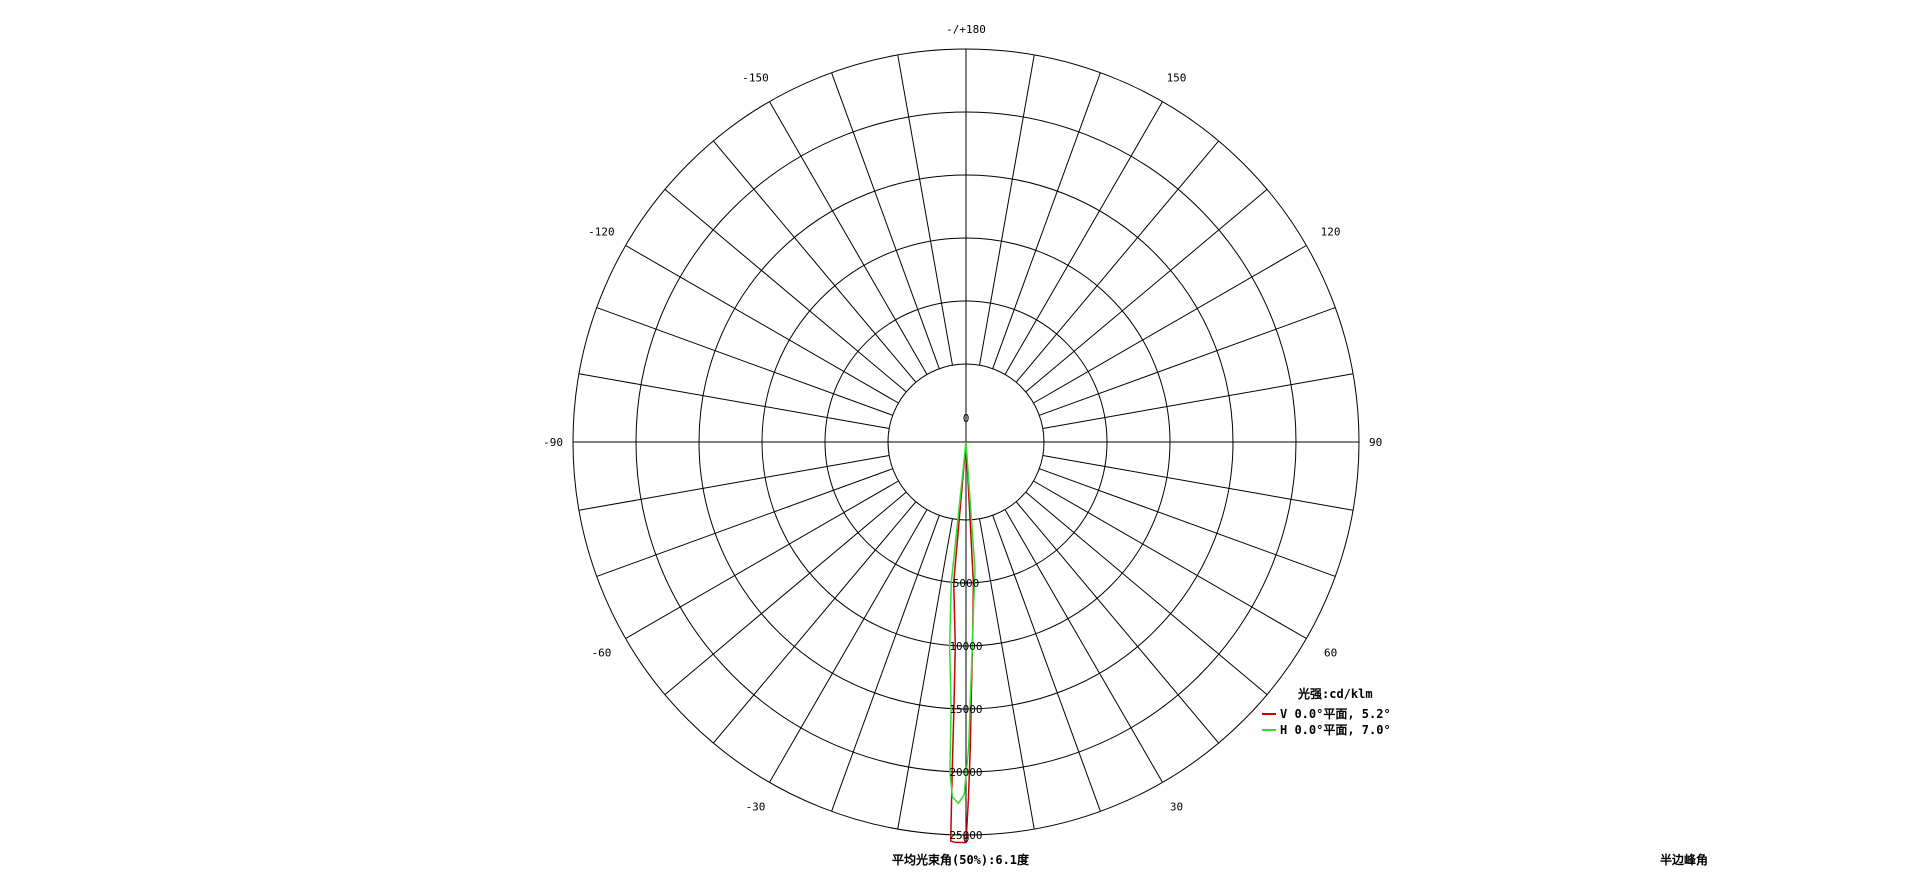 The width and height of the screenshot is (1915, 877). Describe the element at coordinates (1331, 232) in the screenshot. I see `angle-label-120: 120` at that location.